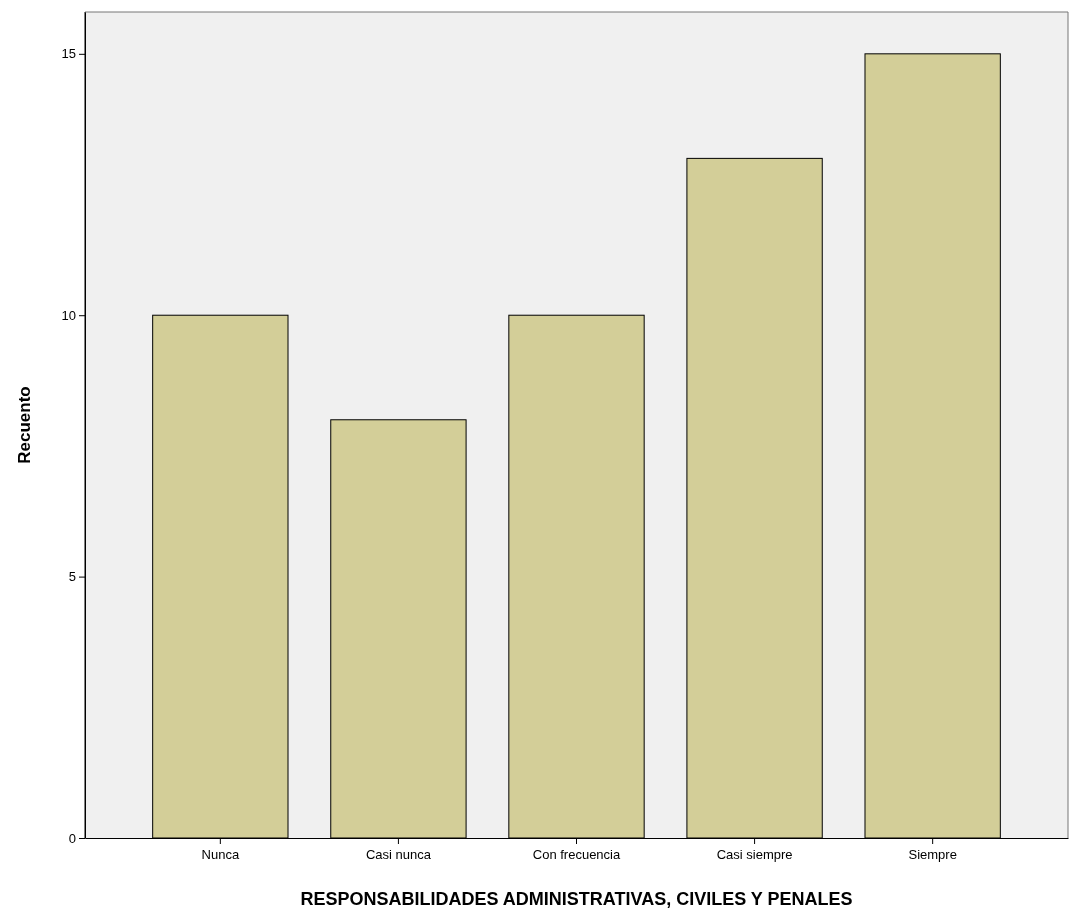 The width and height of the screenshot is (1070, 920). I want to click on y-tick-label: 0, so click(72, 838).